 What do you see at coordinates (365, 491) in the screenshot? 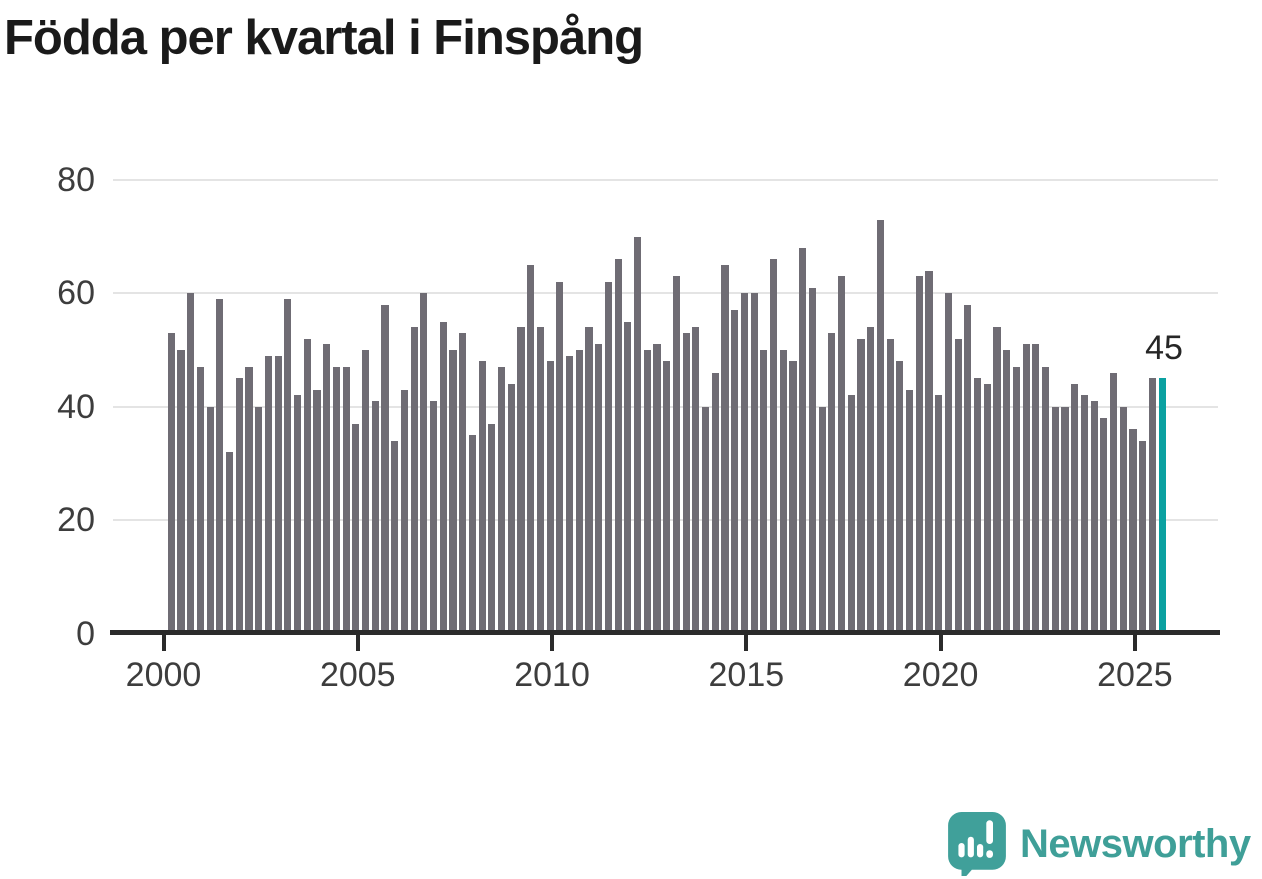
I see `bar-2005Q1` at bounding box center [365, 491].